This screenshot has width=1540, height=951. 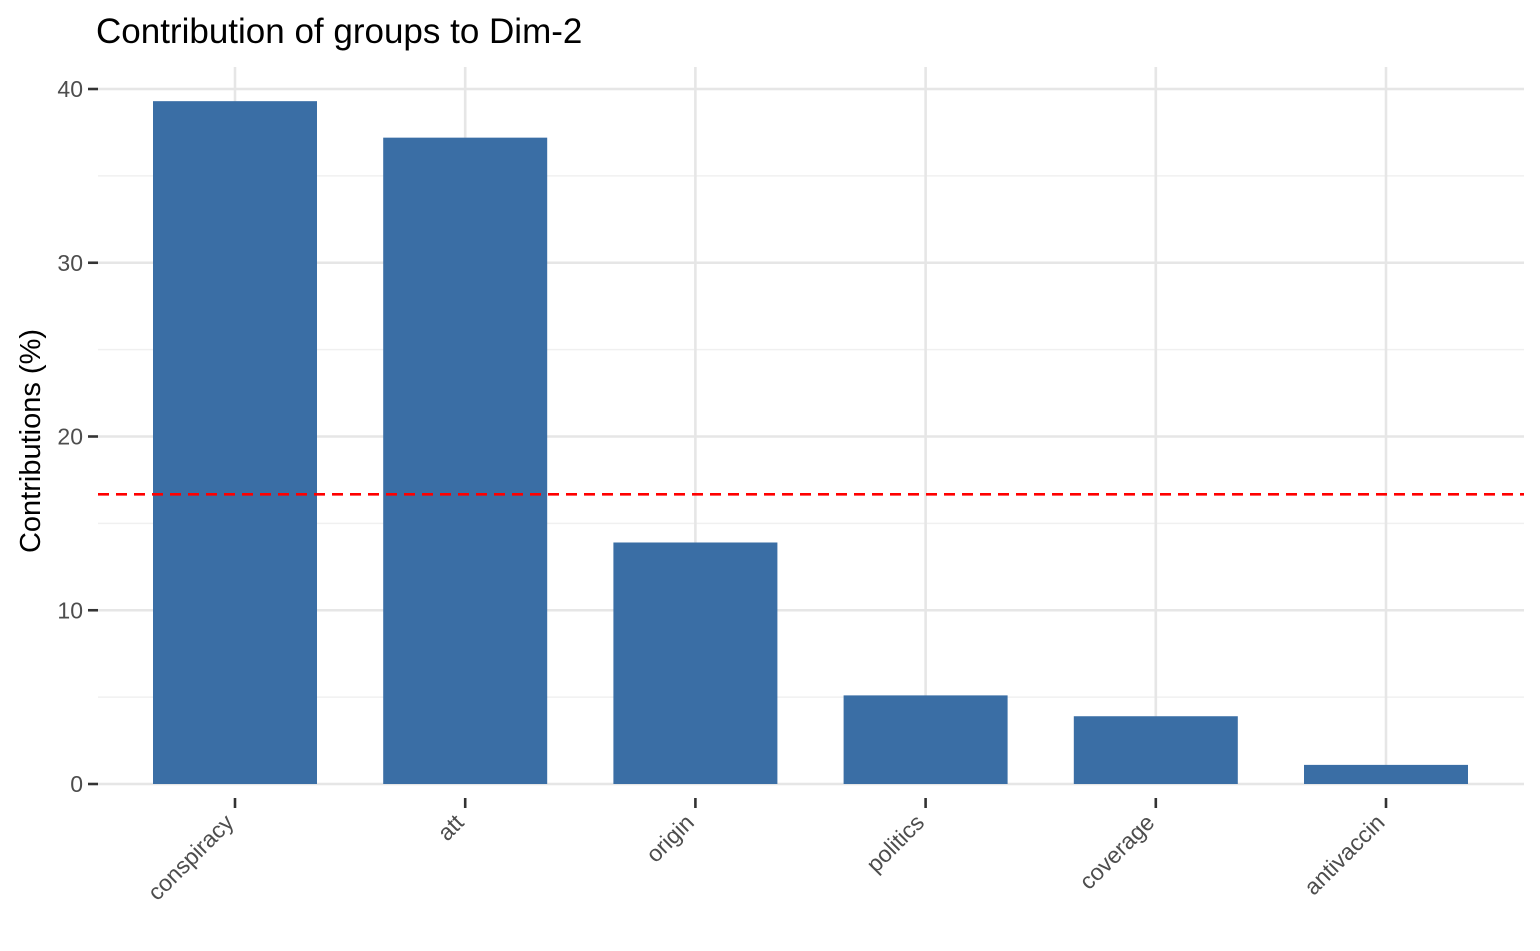 What do you see at coordinates (190, 857) in the screenshot?
I see `x-tick-label-conspiracy: conspiracy` at bounding box center [190, 857].